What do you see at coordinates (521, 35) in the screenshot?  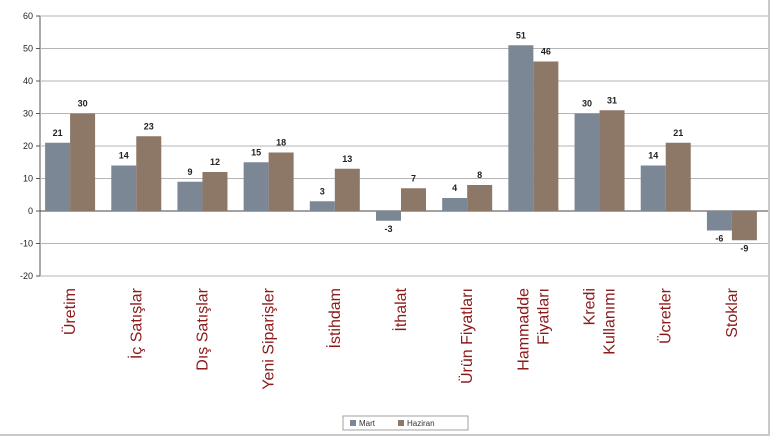 I see `data-label: 51` at bounding box center [521, 35].